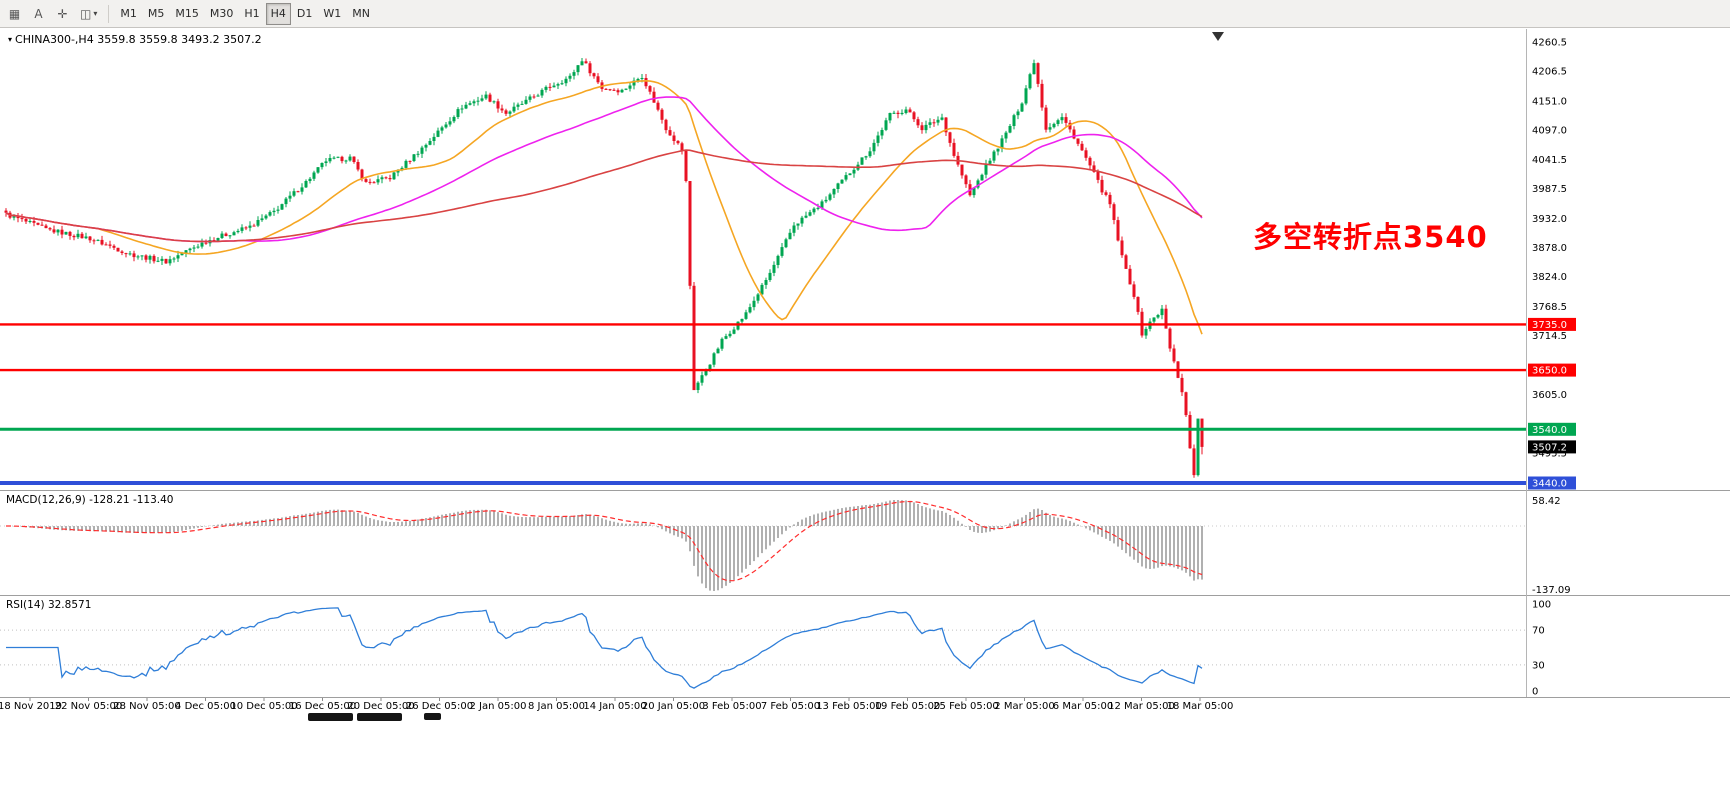  What do you see at coordinates (1549, 189) in the screenshot?
I see `svg-text: 3987.5` at bounding box center [1549, 189].